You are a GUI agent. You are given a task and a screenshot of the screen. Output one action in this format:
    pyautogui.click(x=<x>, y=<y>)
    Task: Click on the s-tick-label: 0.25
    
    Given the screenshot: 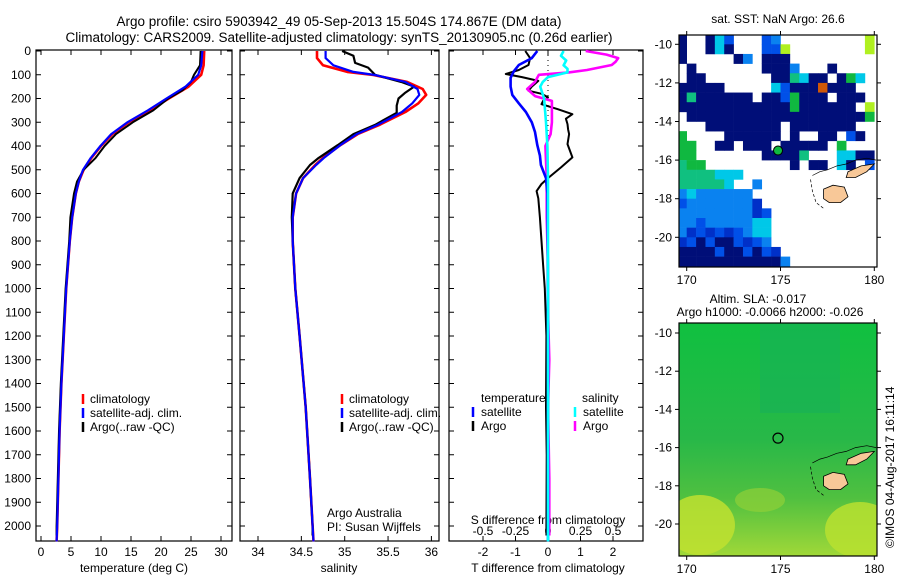 What is the action you would take?
    pyautogui.click(x=581, y=531)
    